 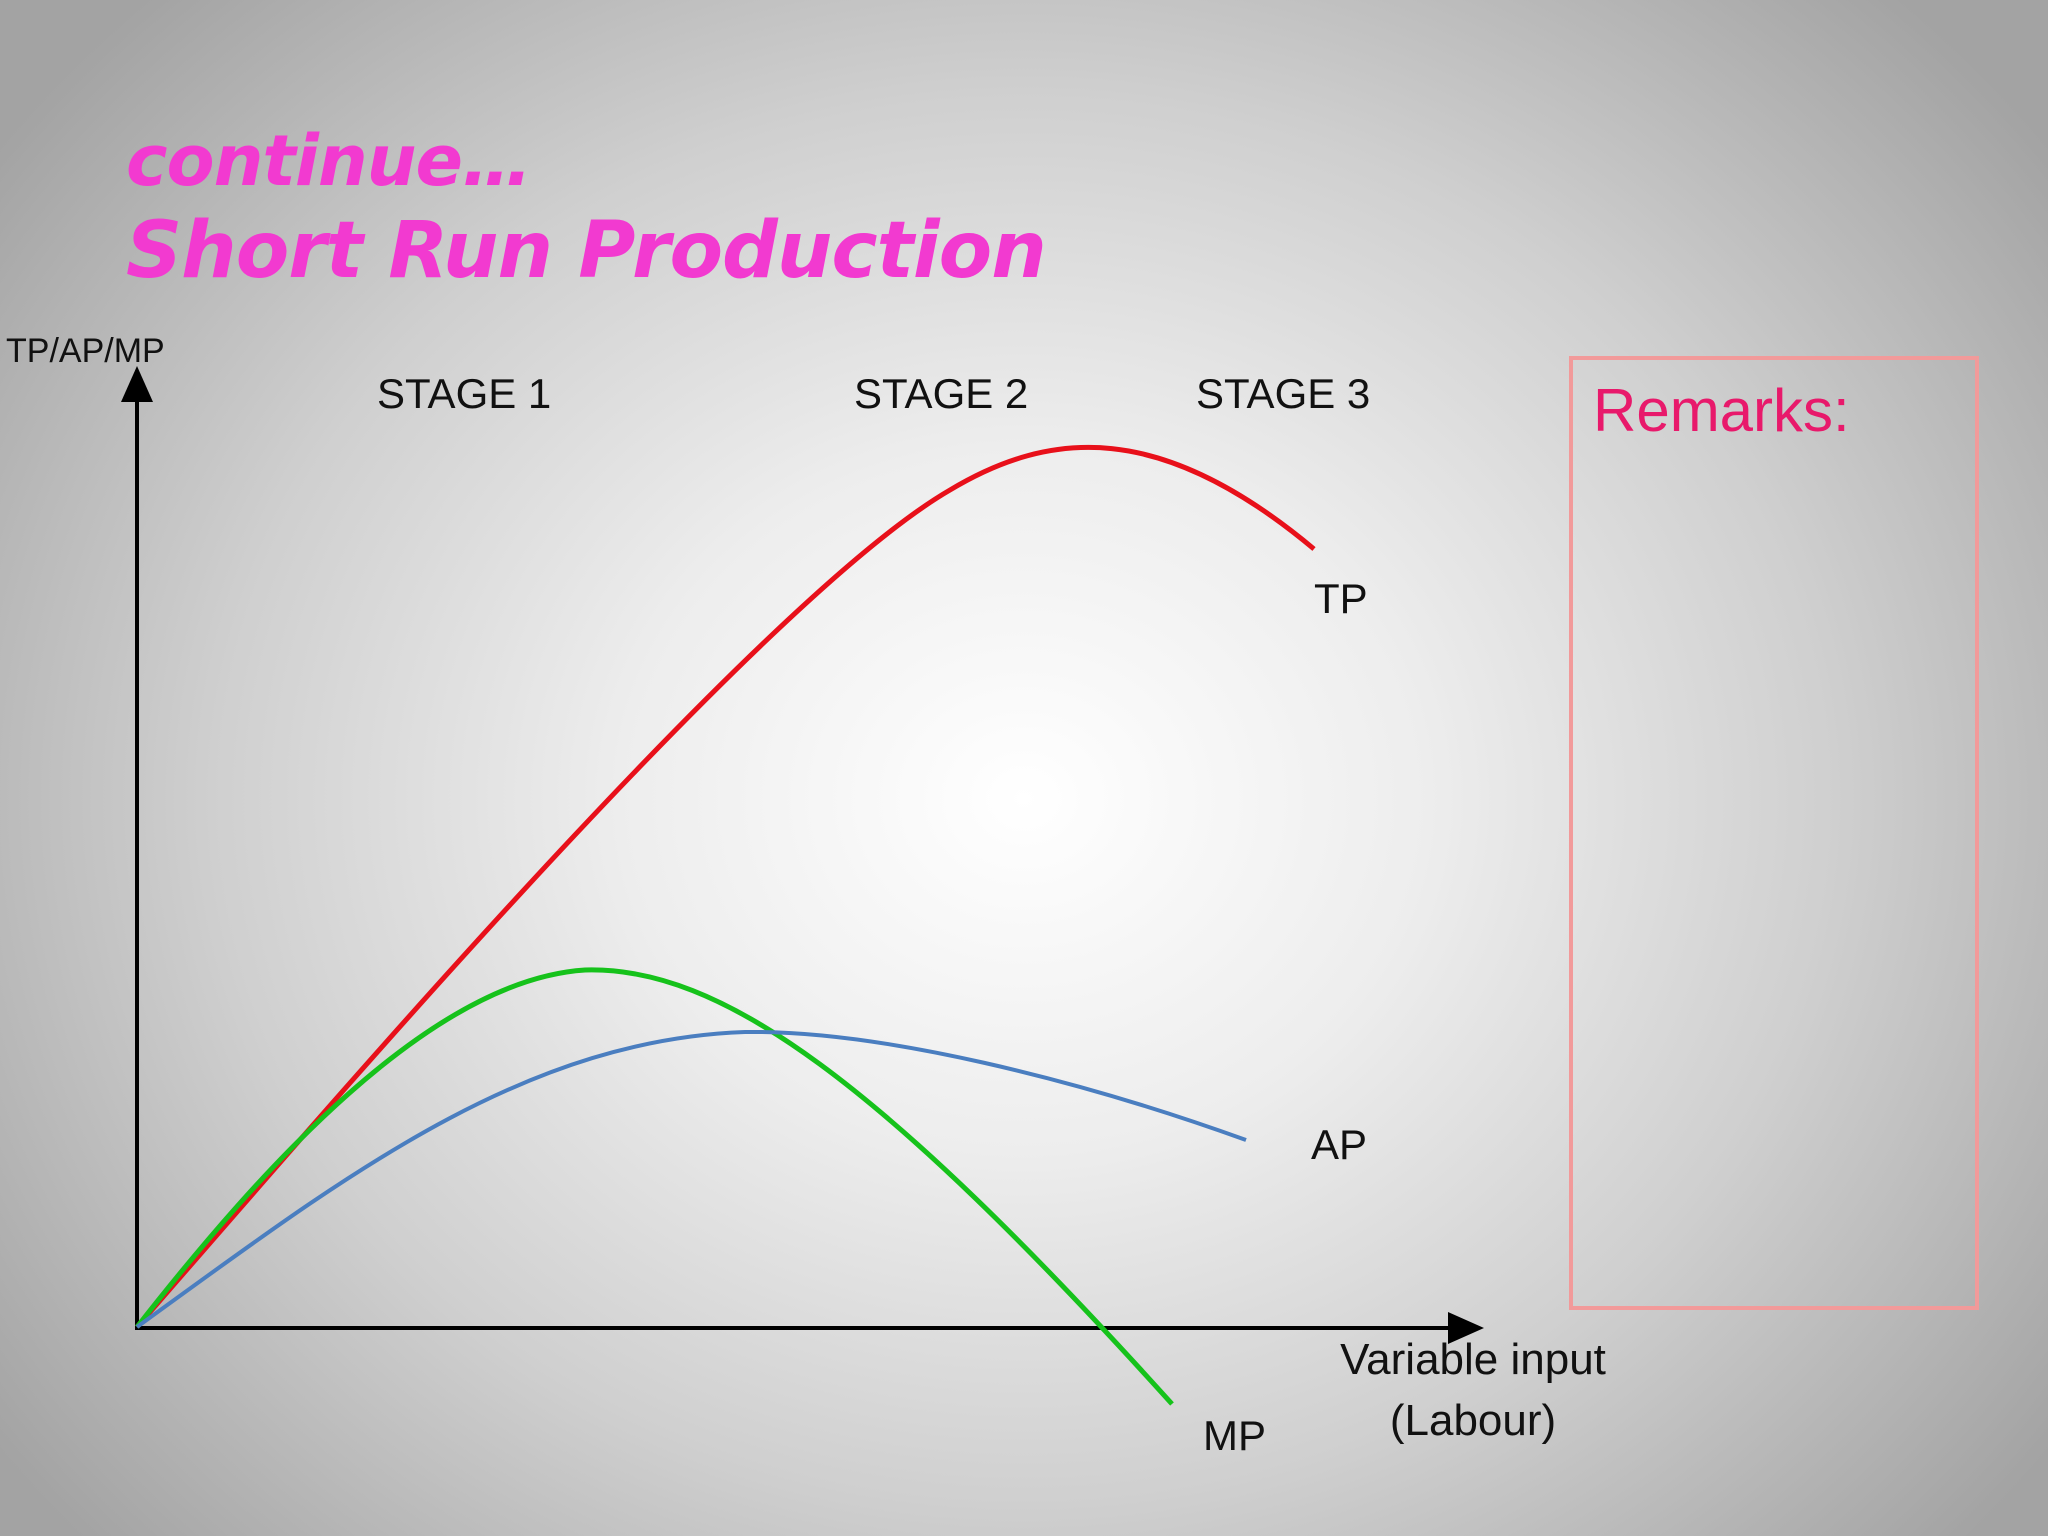 What do you see at coordinates (464, 393) in the screenshot?
I see `stage-1-label: STAGE 1` at bounding box center [464, 393].